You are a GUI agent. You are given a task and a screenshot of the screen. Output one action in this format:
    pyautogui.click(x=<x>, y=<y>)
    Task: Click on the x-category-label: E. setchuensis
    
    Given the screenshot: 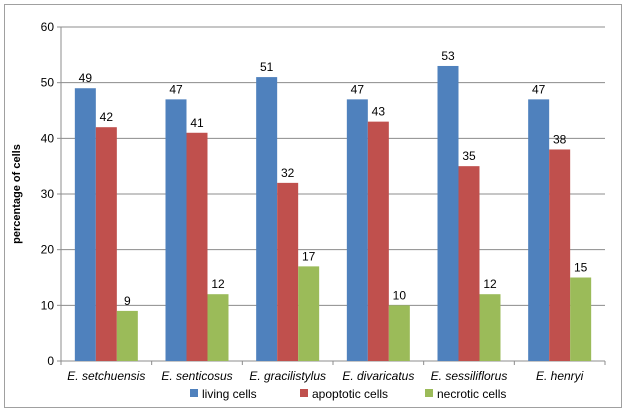 What is the action you would take?
    pyautogui.click(x=106, y=376)
    